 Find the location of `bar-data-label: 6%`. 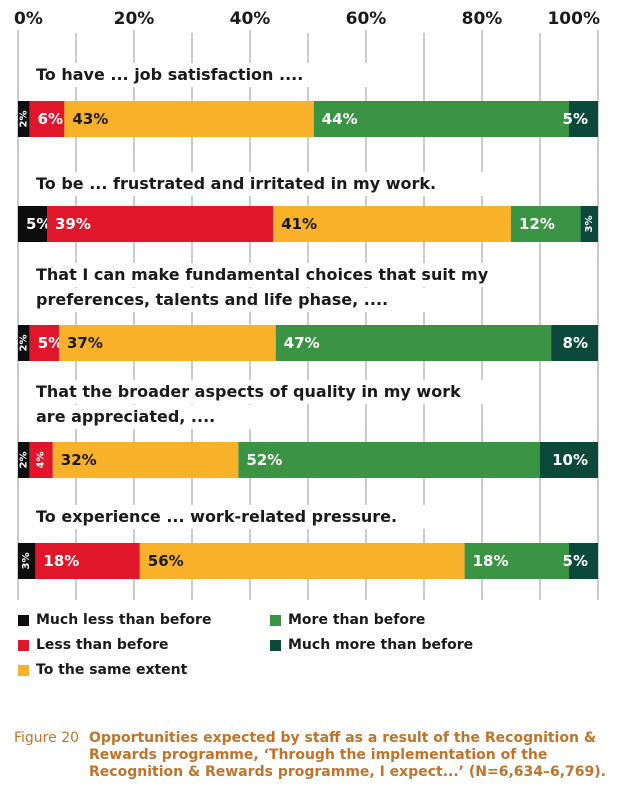

bar-data-label: 6% is located at coordinates (50, 119).